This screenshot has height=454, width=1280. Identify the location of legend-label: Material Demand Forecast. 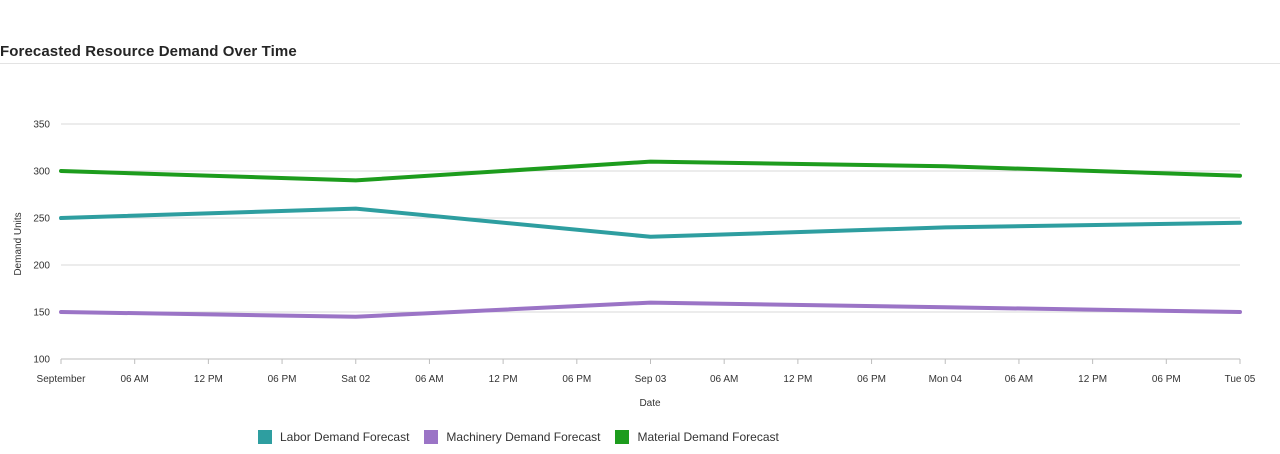
(708, 437).